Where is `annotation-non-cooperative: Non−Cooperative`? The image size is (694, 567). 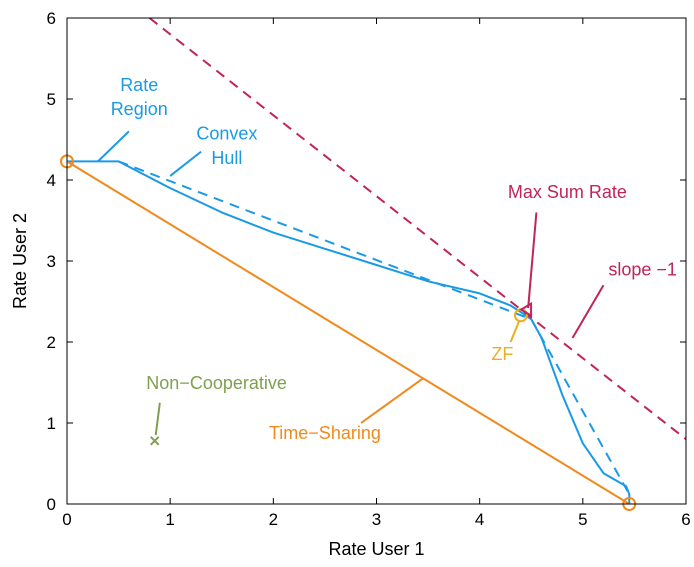
annotation-non-cooperative: Non−Cooperative is located at coordinates (216, 383).